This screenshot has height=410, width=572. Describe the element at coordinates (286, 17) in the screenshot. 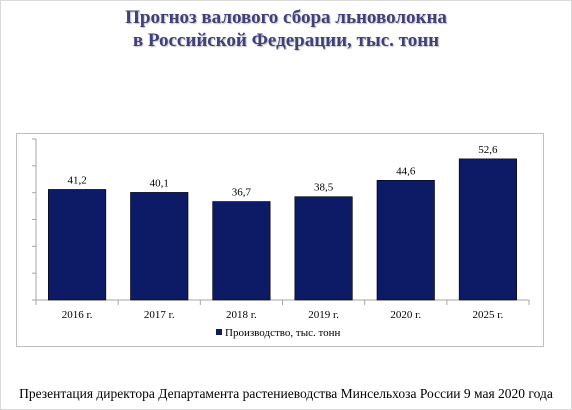

I see `chart-title-line-1: Прогноз валового сбора льноволокна` at that location.